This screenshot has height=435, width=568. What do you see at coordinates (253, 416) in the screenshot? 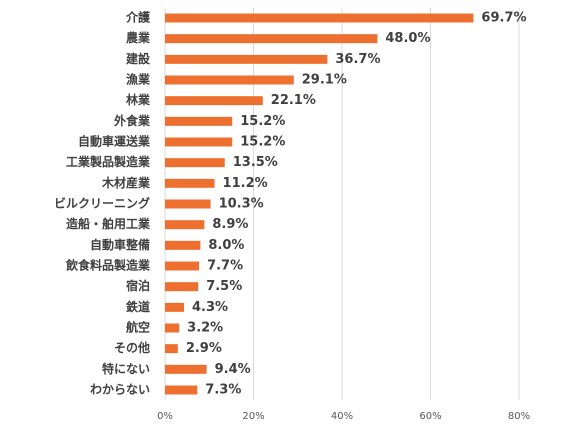
I see `x-tick-label: 20%` at bounding box center [253, 416].